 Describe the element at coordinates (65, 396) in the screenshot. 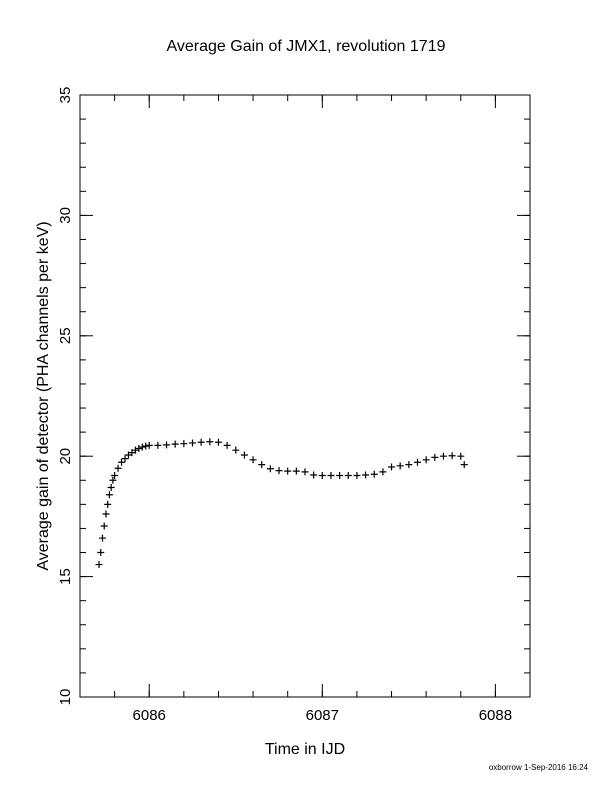

I see `y-tick-labels: 10 15 20 25 30 35` at that location.